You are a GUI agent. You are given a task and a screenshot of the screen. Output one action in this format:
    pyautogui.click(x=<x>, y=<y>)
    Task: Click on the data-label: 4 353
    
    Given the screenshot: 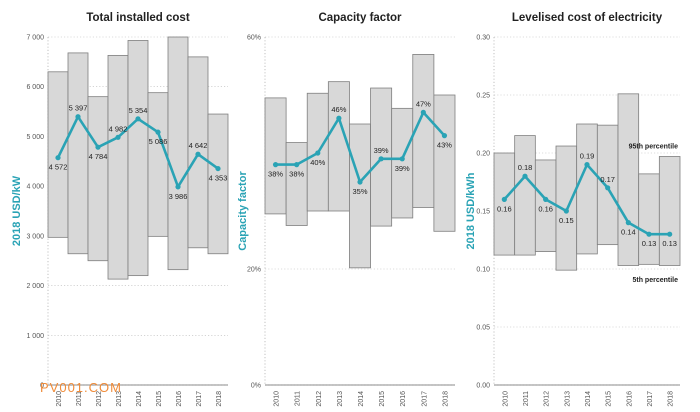 What is the action you would take?
    pyautogui.click(x=218, y=178)
    